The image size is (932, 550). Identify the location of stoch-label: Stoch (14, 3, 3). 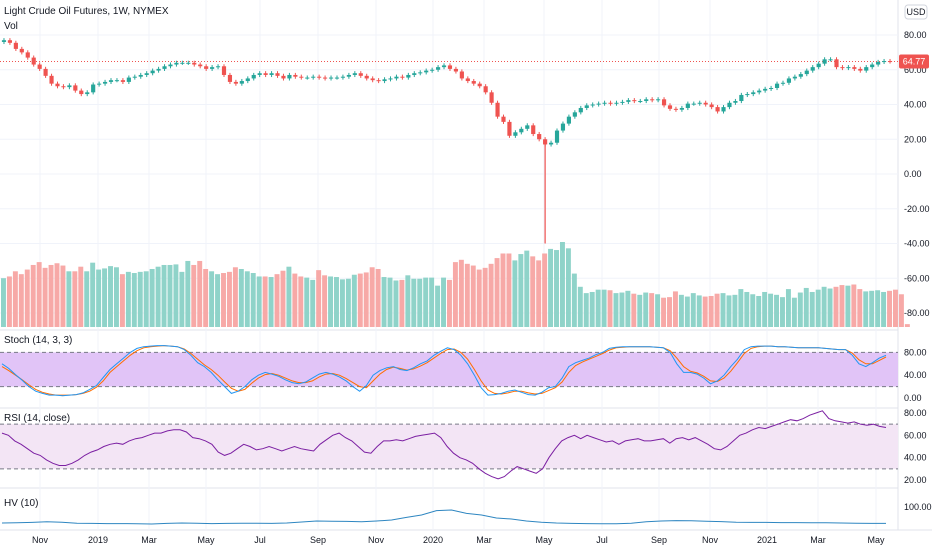
(38, 340).